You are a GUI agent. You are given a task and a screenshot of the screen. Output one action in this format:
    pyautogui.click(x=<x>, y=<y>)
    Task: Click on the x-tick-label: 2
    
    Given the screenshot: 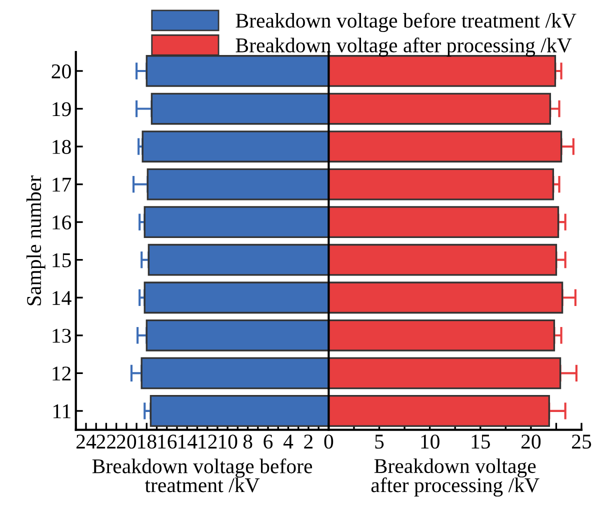 What is the action you would take?
    pyautogui.click(x=308, y=441)
    